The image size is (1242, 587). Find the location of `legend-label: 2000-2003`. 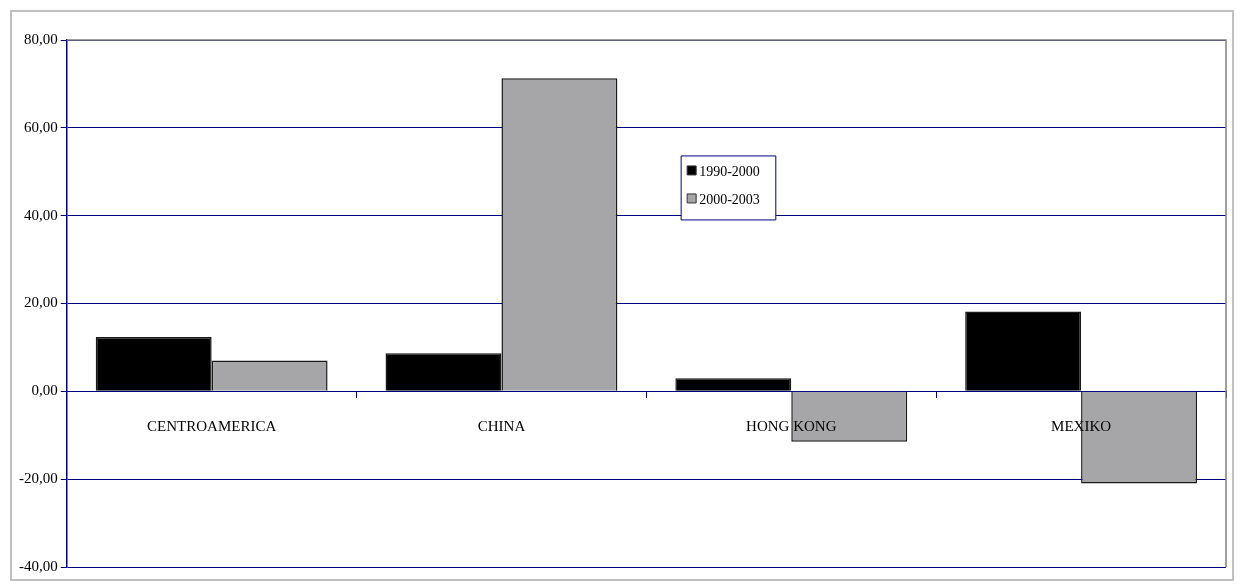

legend-label: 2000-2003 is located at coordinates (729, 199).